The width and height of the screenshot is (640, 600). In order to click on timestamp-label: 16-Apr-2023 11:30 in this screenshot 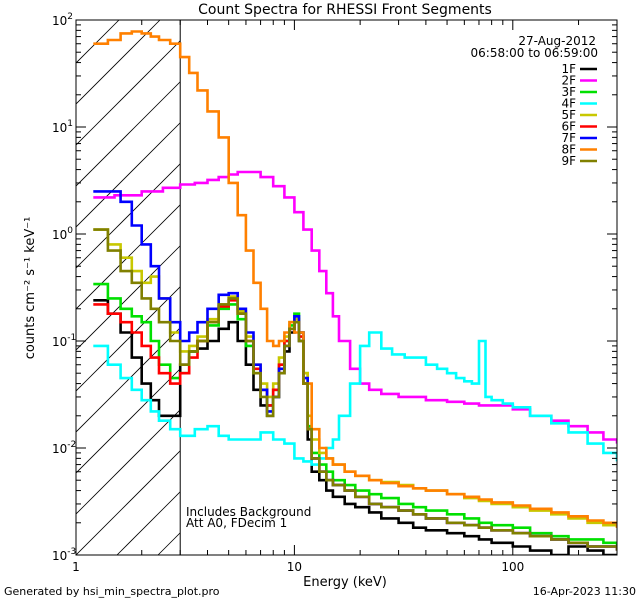, I will do `click(584, 591)`.